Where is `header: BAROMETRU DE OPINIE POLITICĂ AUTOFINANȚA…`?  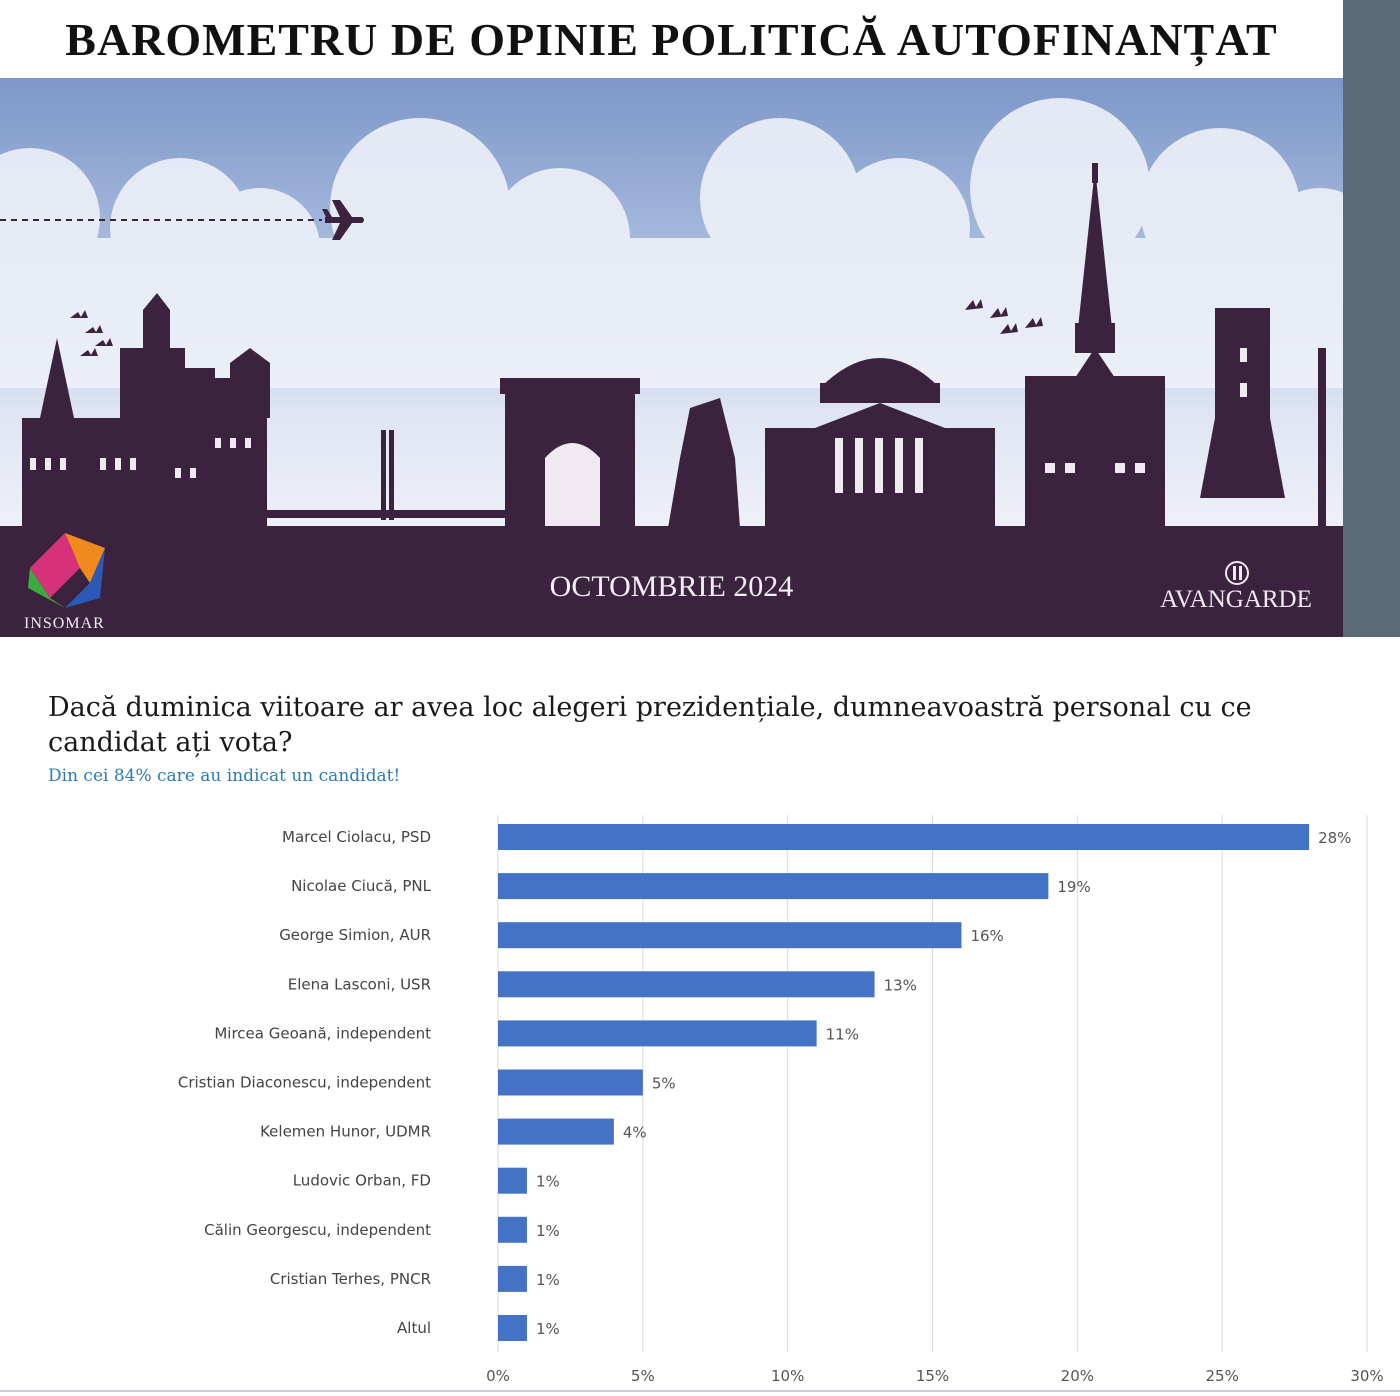 header: BAROMETRU DE OPINIE POLITICĂ AUTOFINANȚA… is located at coordinates (671, 39).